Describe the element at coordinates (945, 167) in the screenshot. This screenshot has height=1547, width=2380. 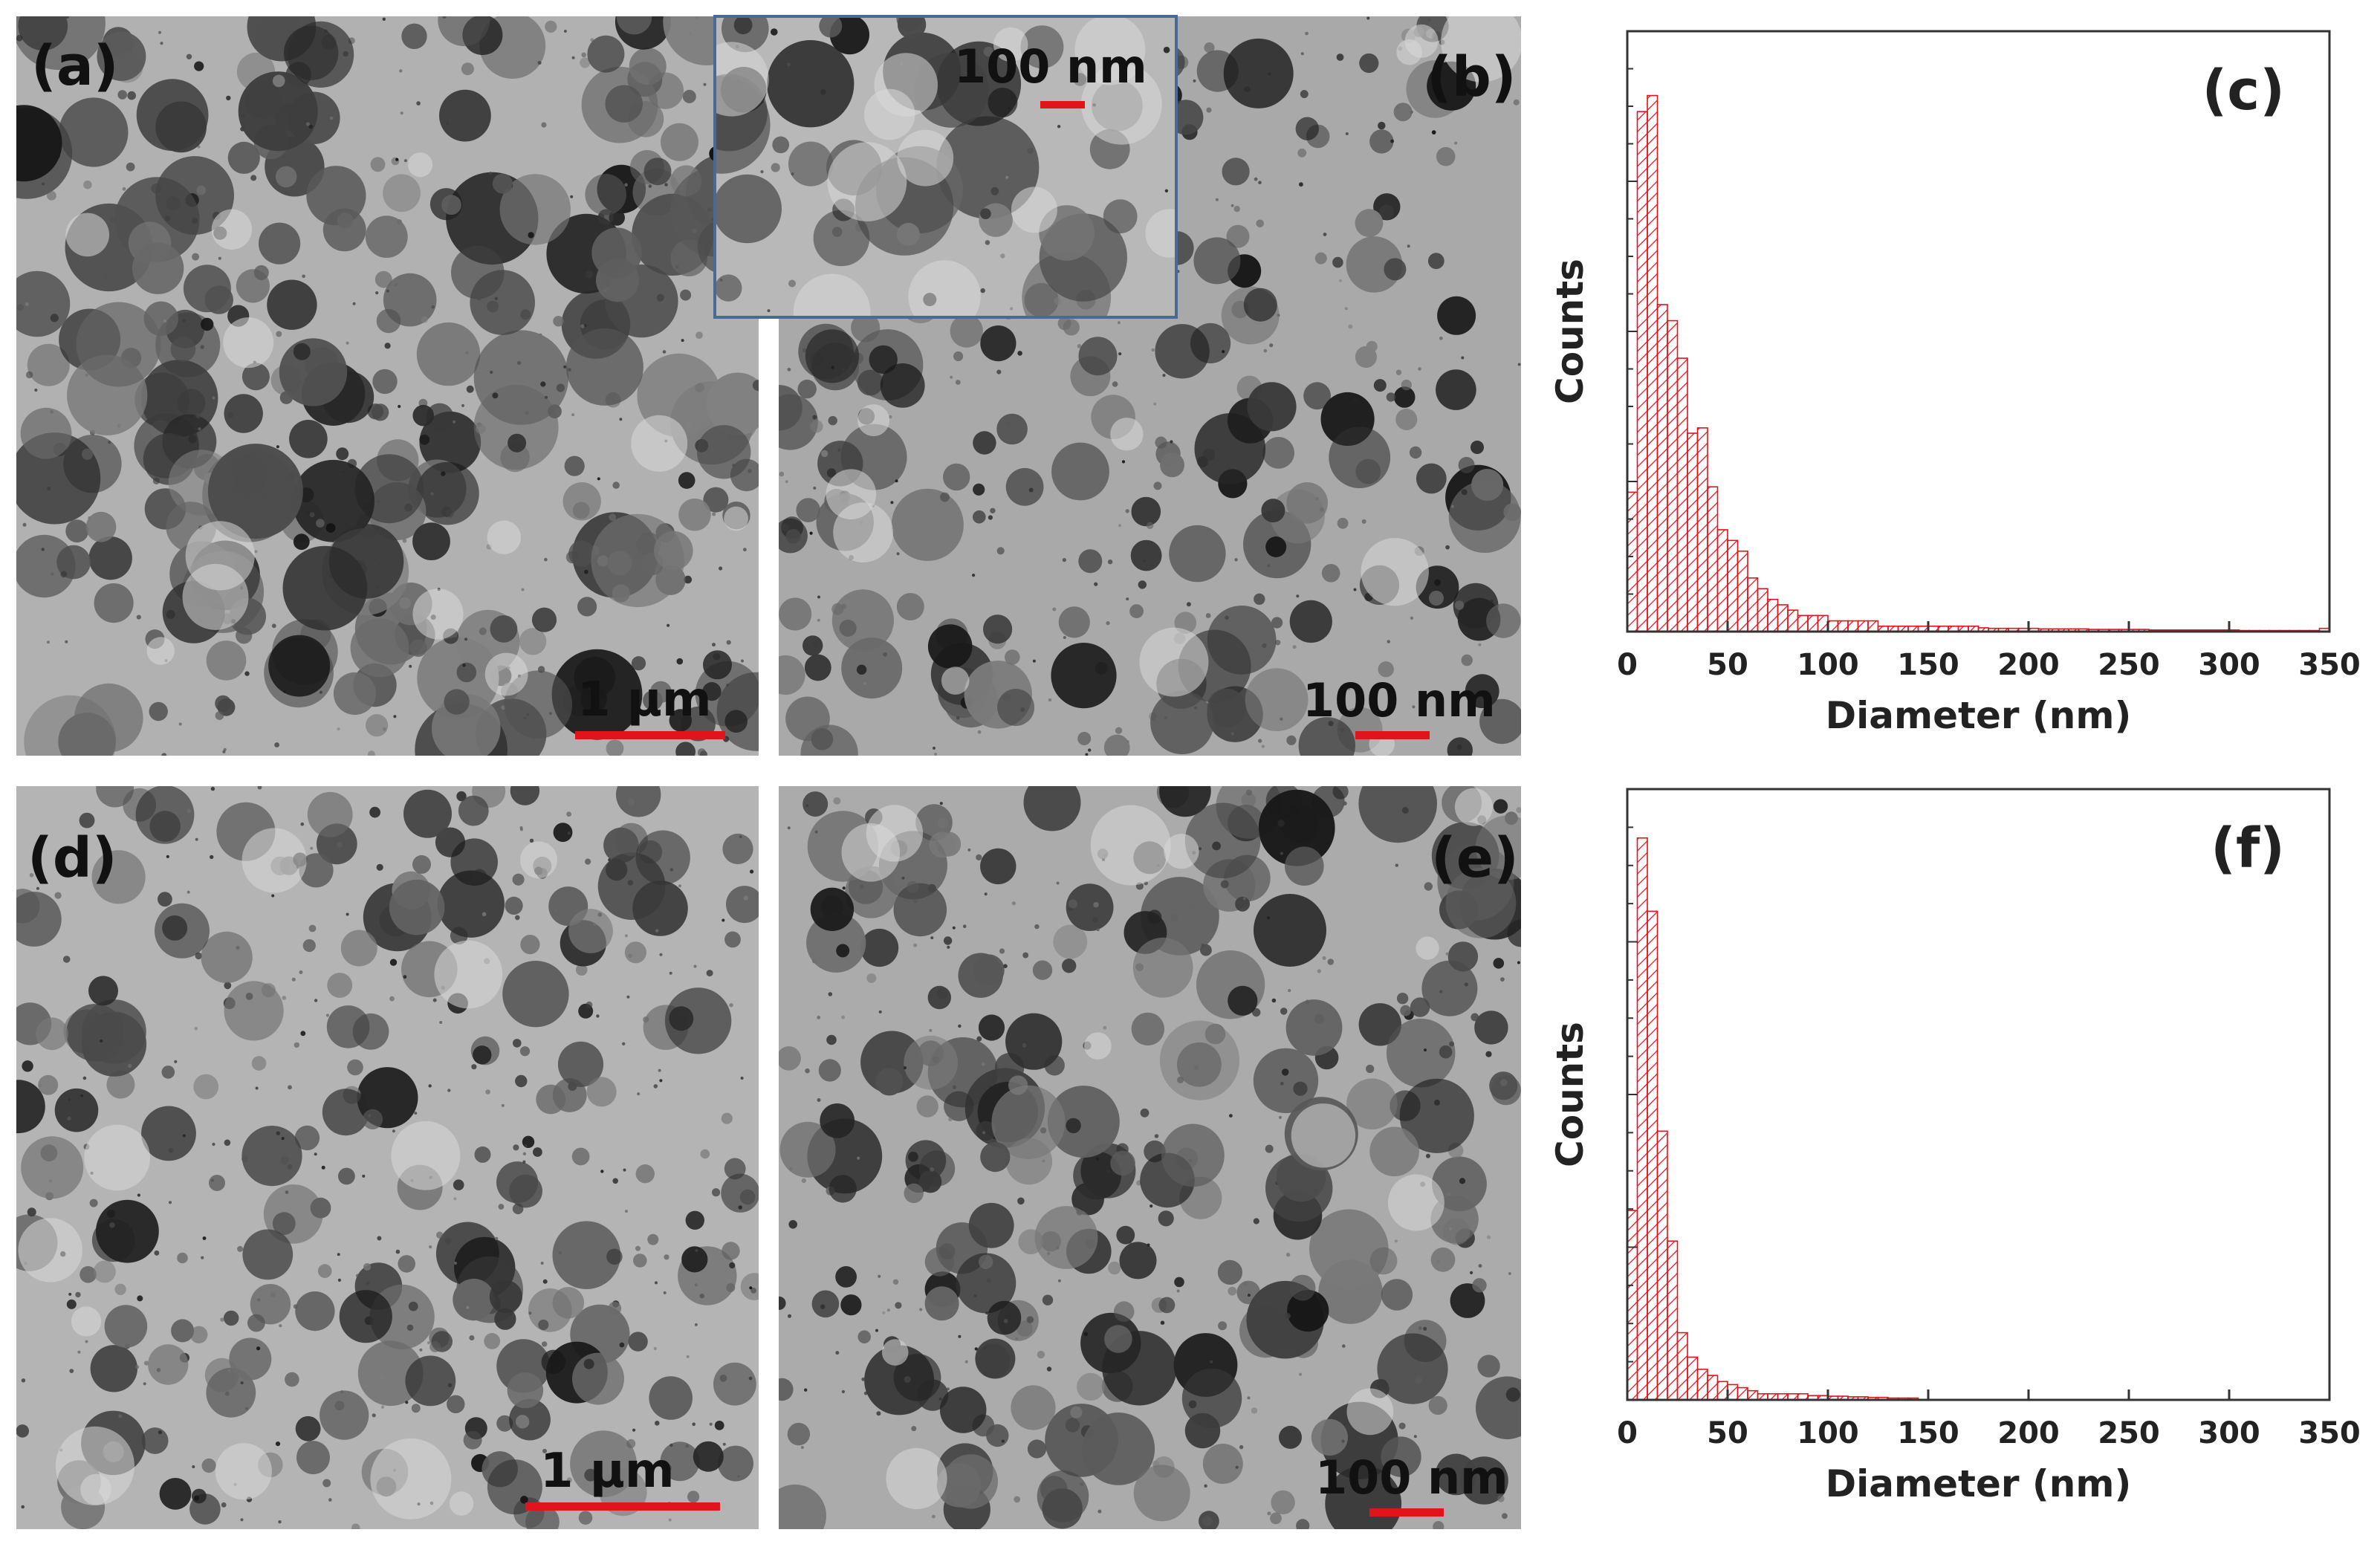
I see `inset-texture` at that location.